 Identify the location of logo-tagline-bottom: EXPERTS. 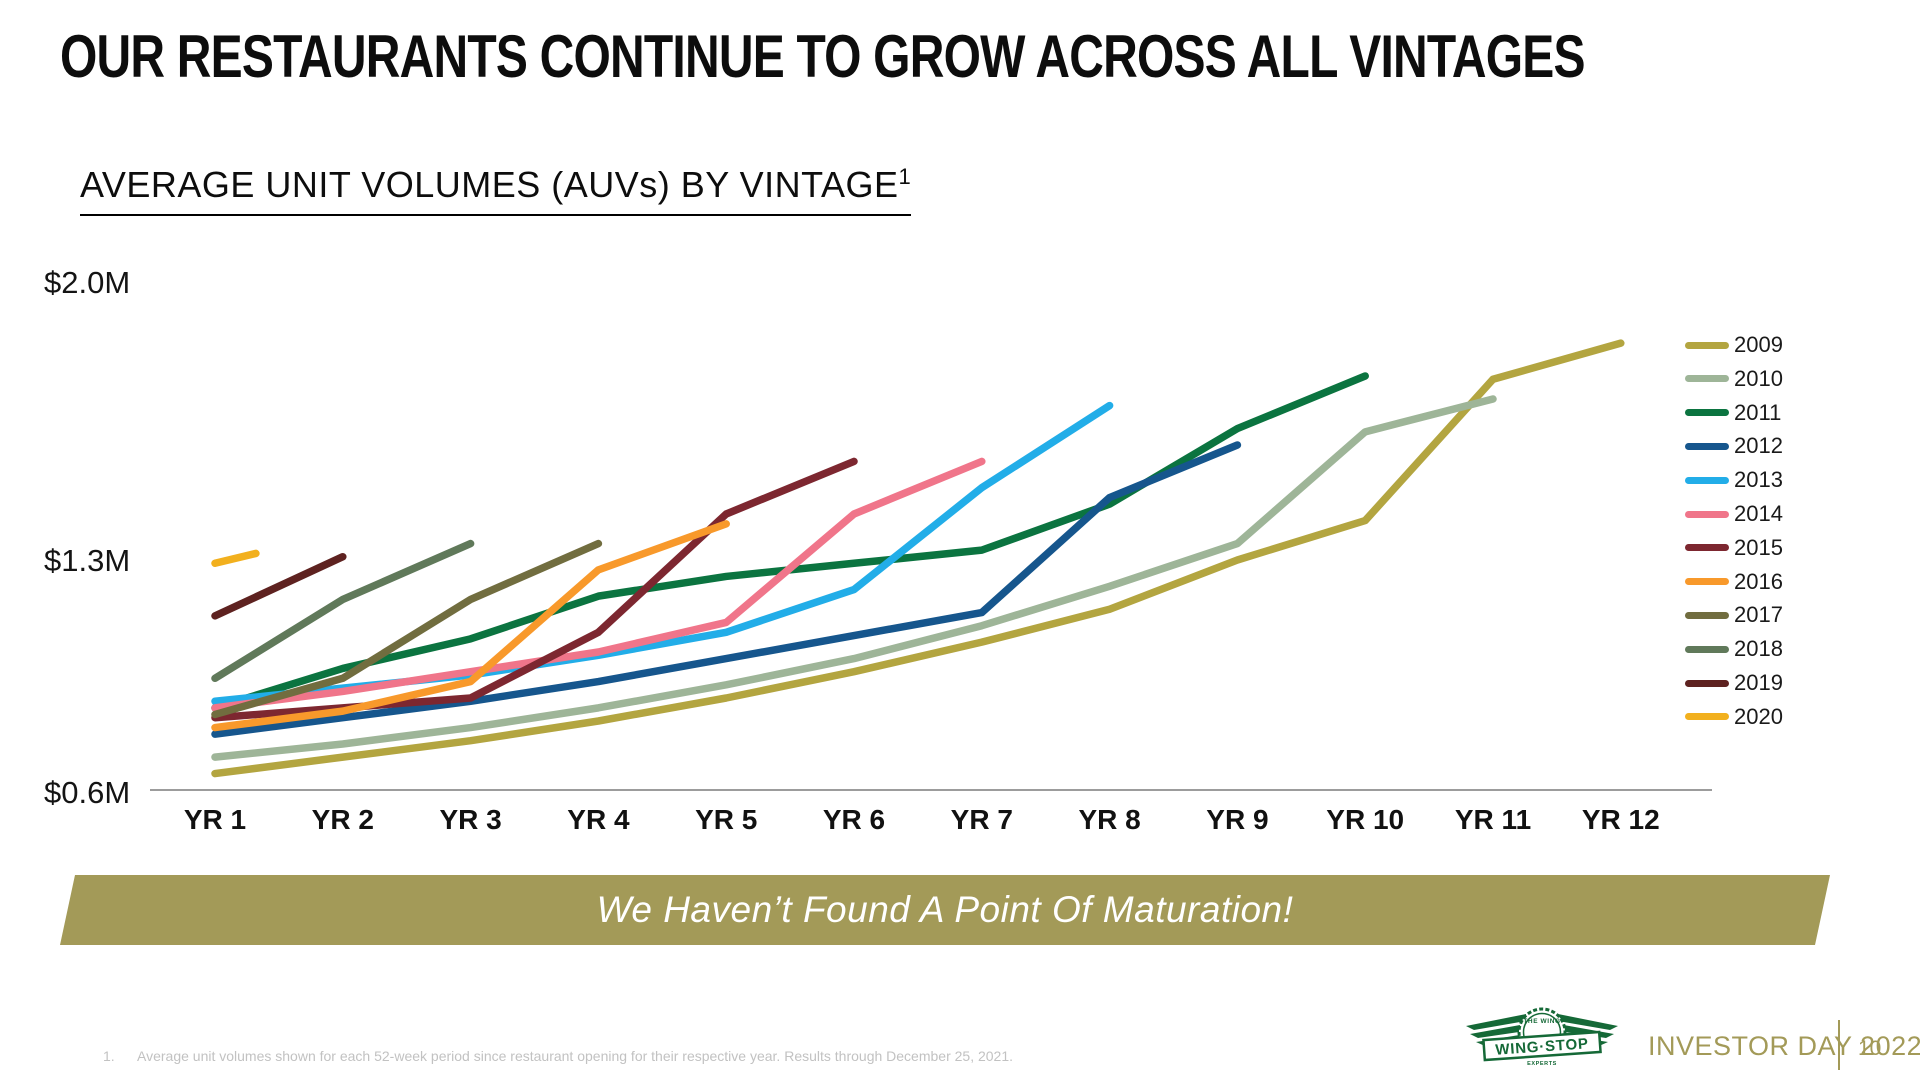
(1542, 1064).